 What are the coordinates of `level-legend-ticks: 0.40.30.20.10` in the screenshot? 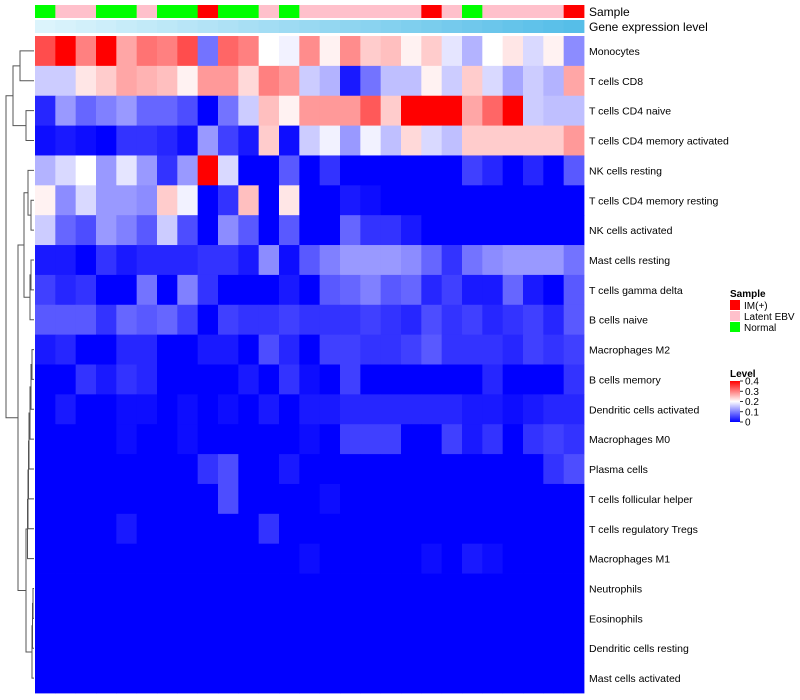 It's located at (749, 403).